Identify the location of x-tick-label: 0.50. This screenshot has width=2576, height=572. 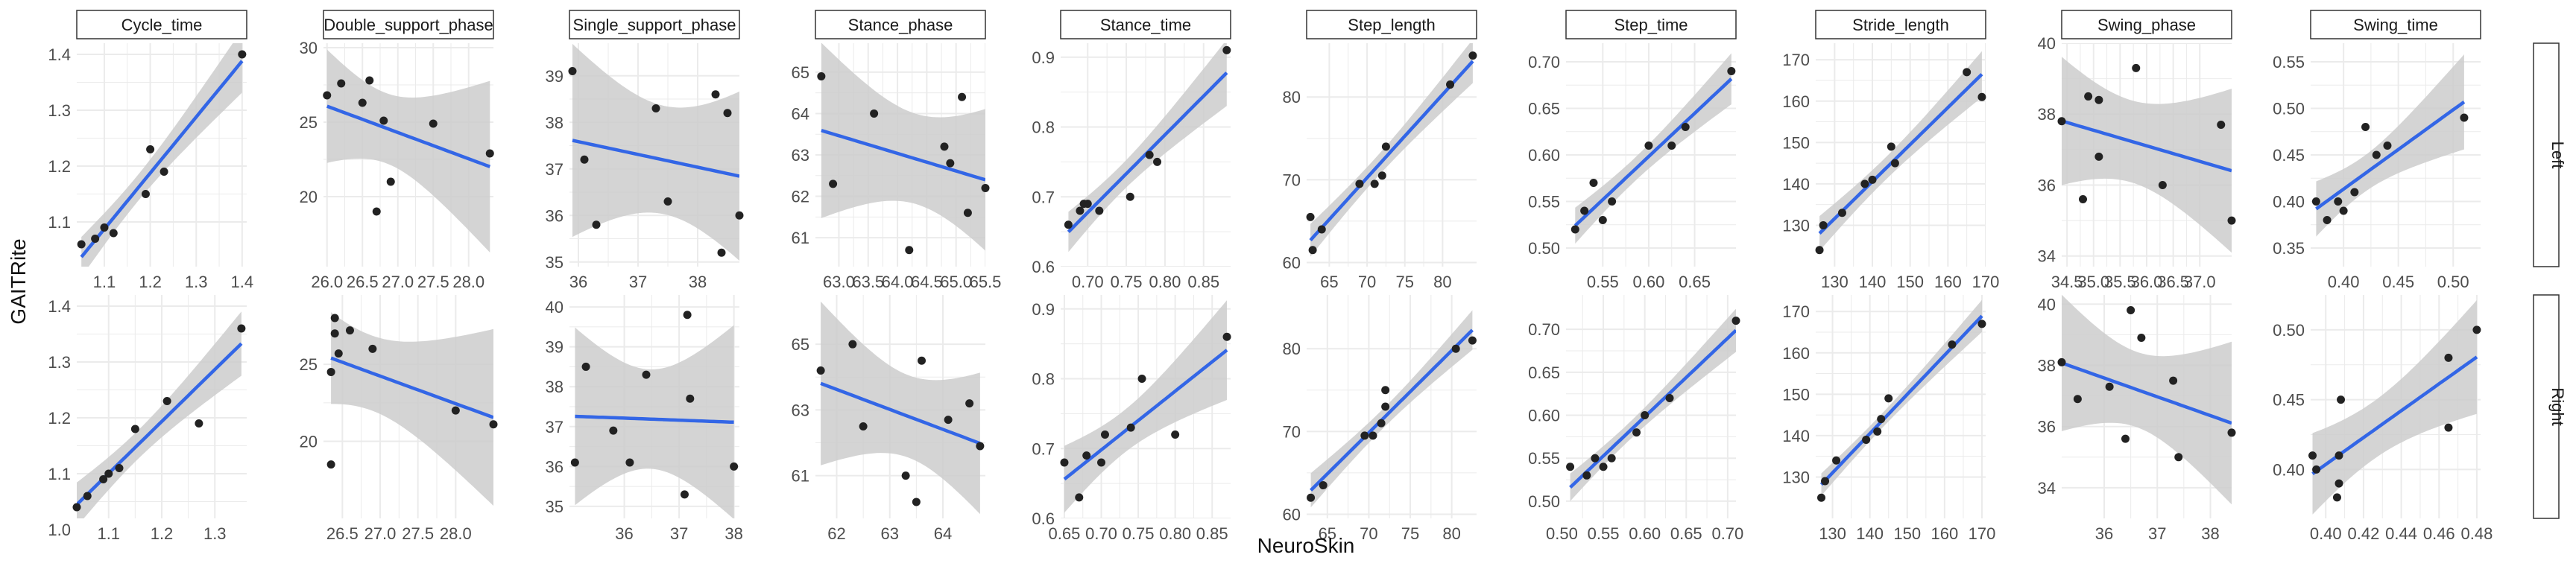
(1562, 533).